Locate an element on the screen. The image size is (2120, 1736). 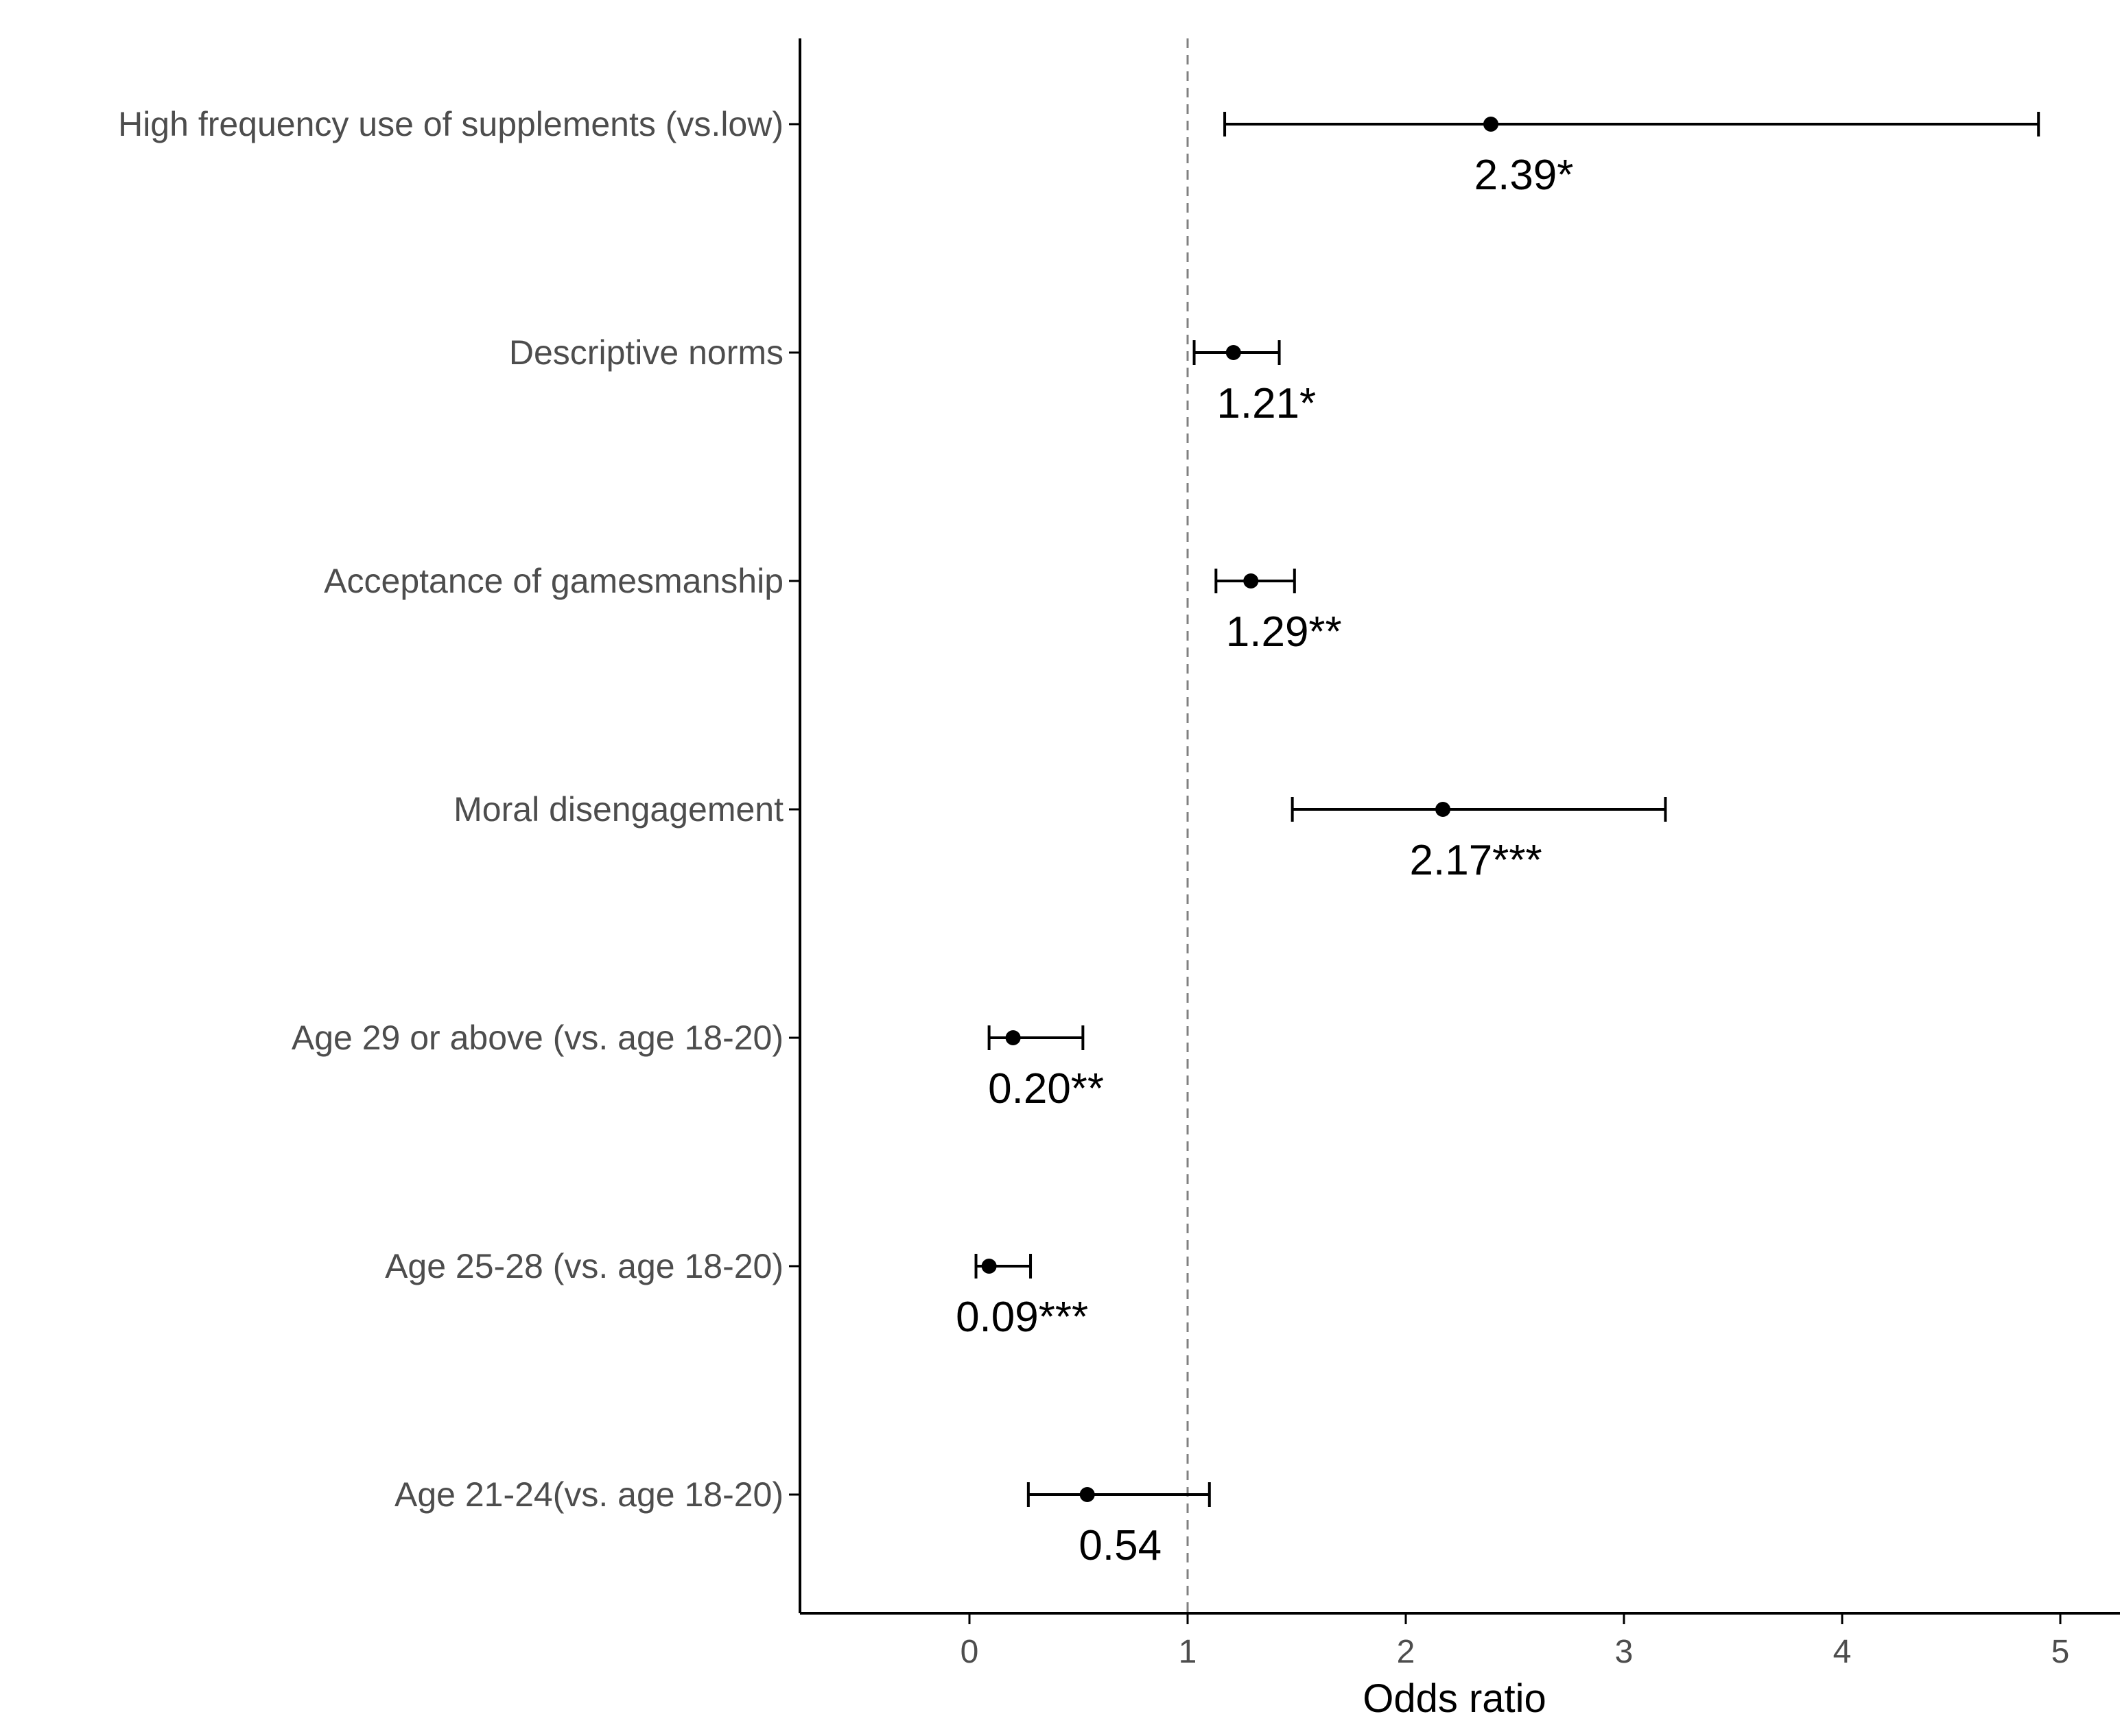
value-label-2: 1.29** is located at coordinates (1284, 632).